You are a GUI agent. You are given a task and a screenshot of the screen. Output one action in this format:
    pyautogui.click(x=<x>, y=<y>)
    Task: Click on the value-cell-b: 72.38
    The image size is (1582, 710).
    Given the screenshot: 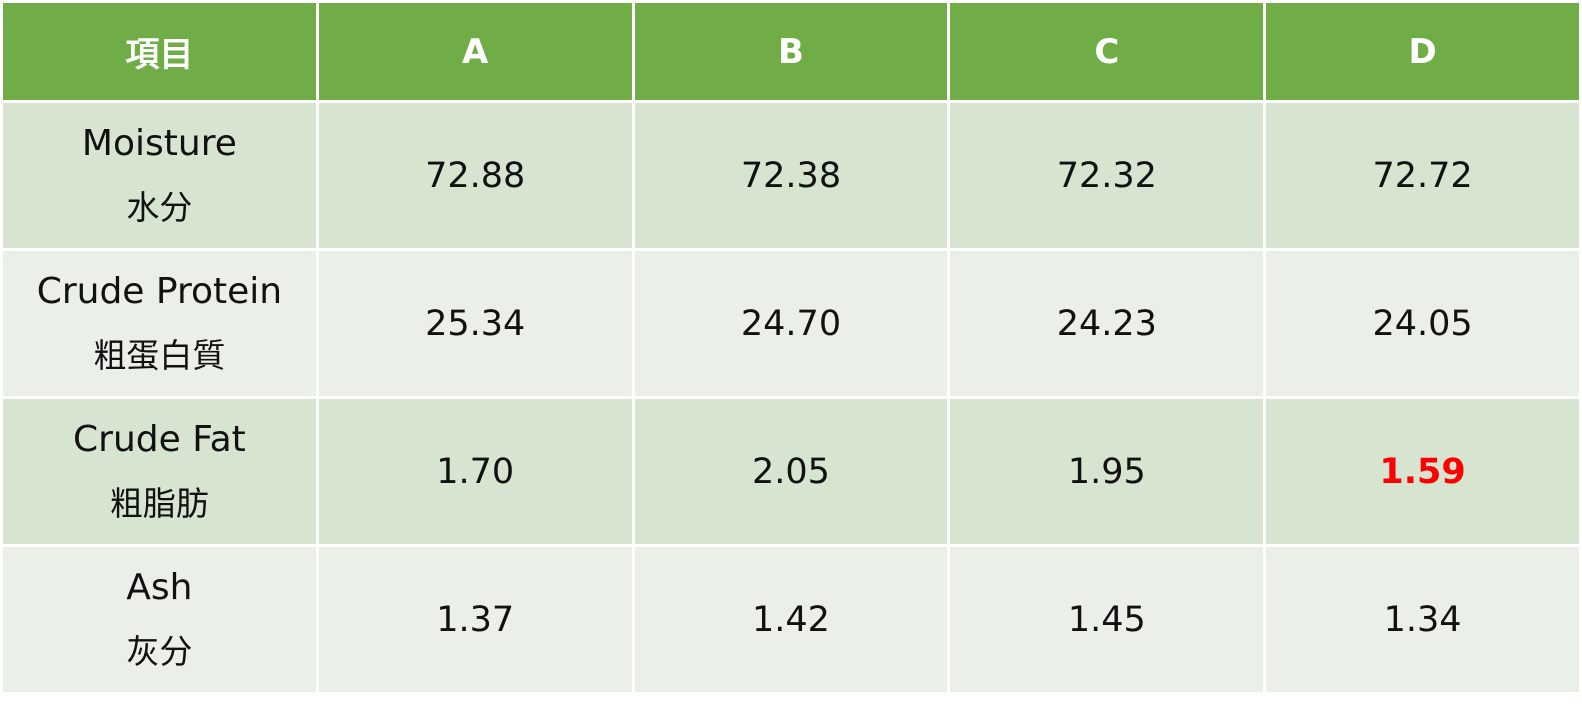 What is the action you would take?
    pyautogui.click(x=791, y=175)
    